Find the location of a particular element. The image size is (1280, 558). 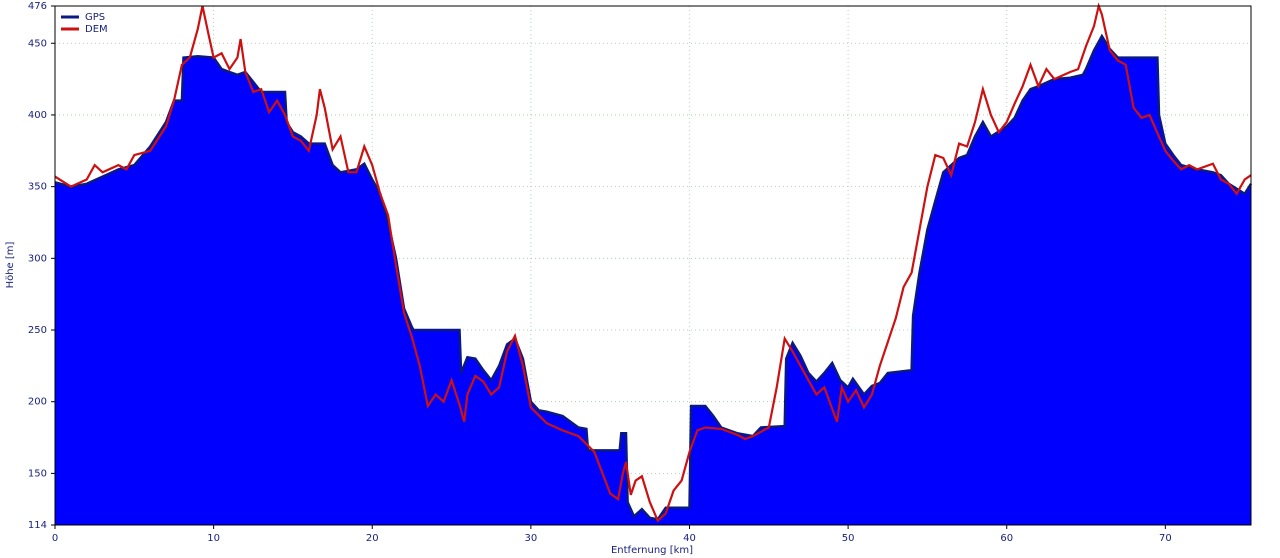

legend-label: DEM is located at coordinates (96, 29).